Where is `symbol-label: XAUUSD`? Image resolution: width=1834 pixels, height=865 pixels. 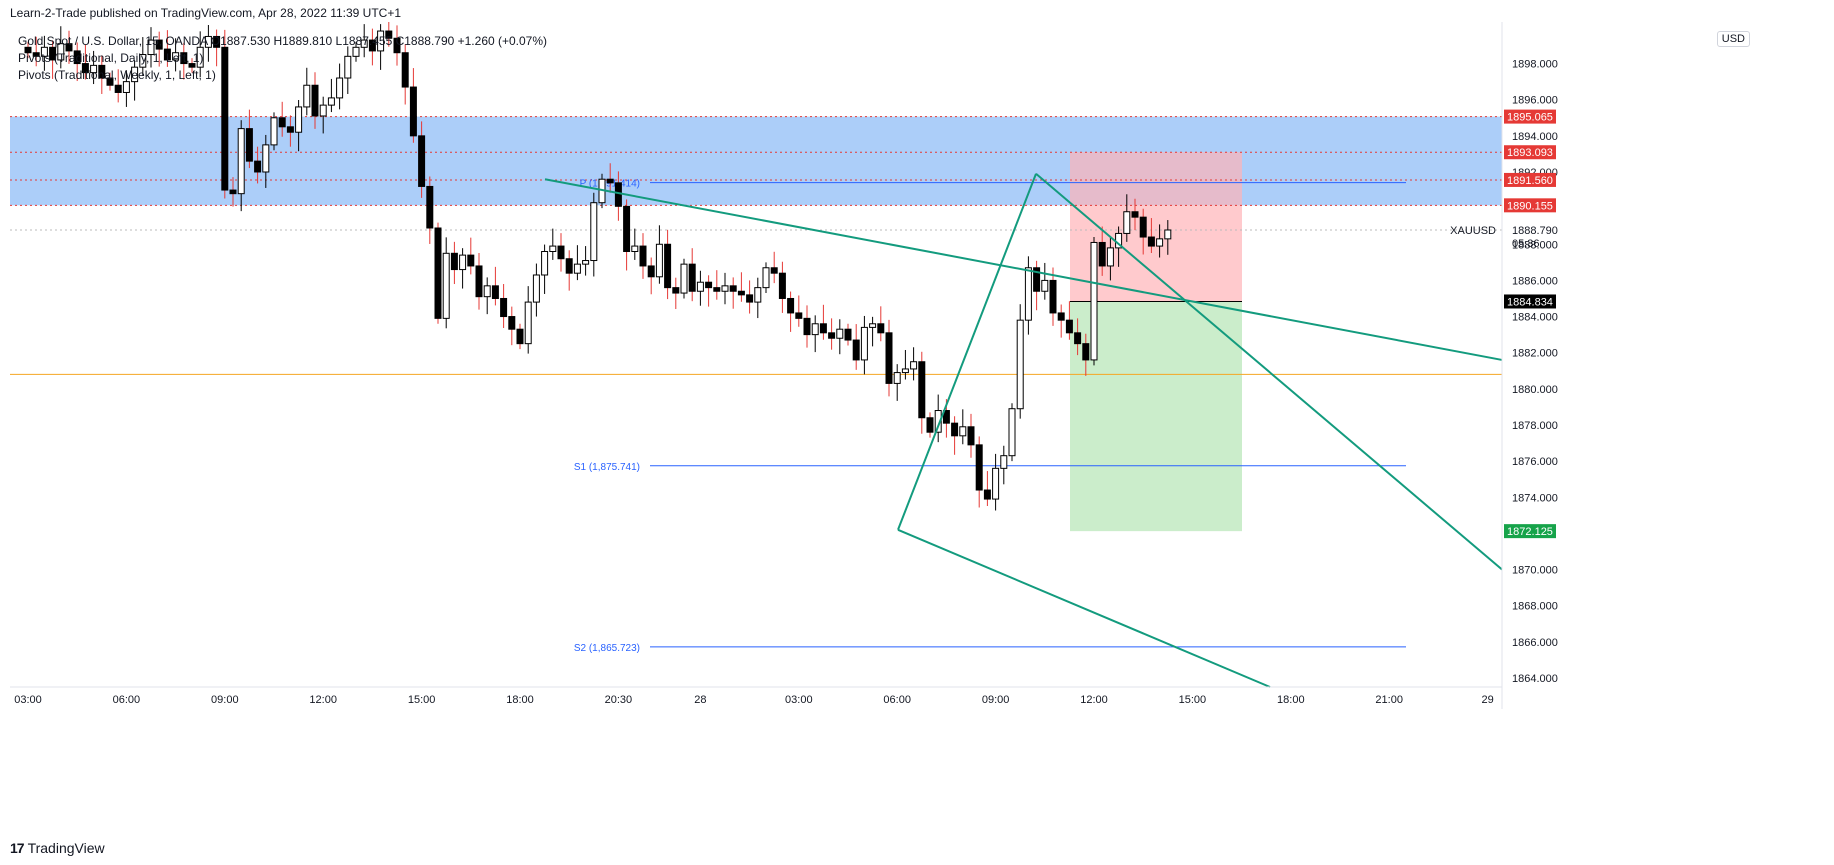
symbol-label: XAUUSD is located at coordinates (1473, 231).